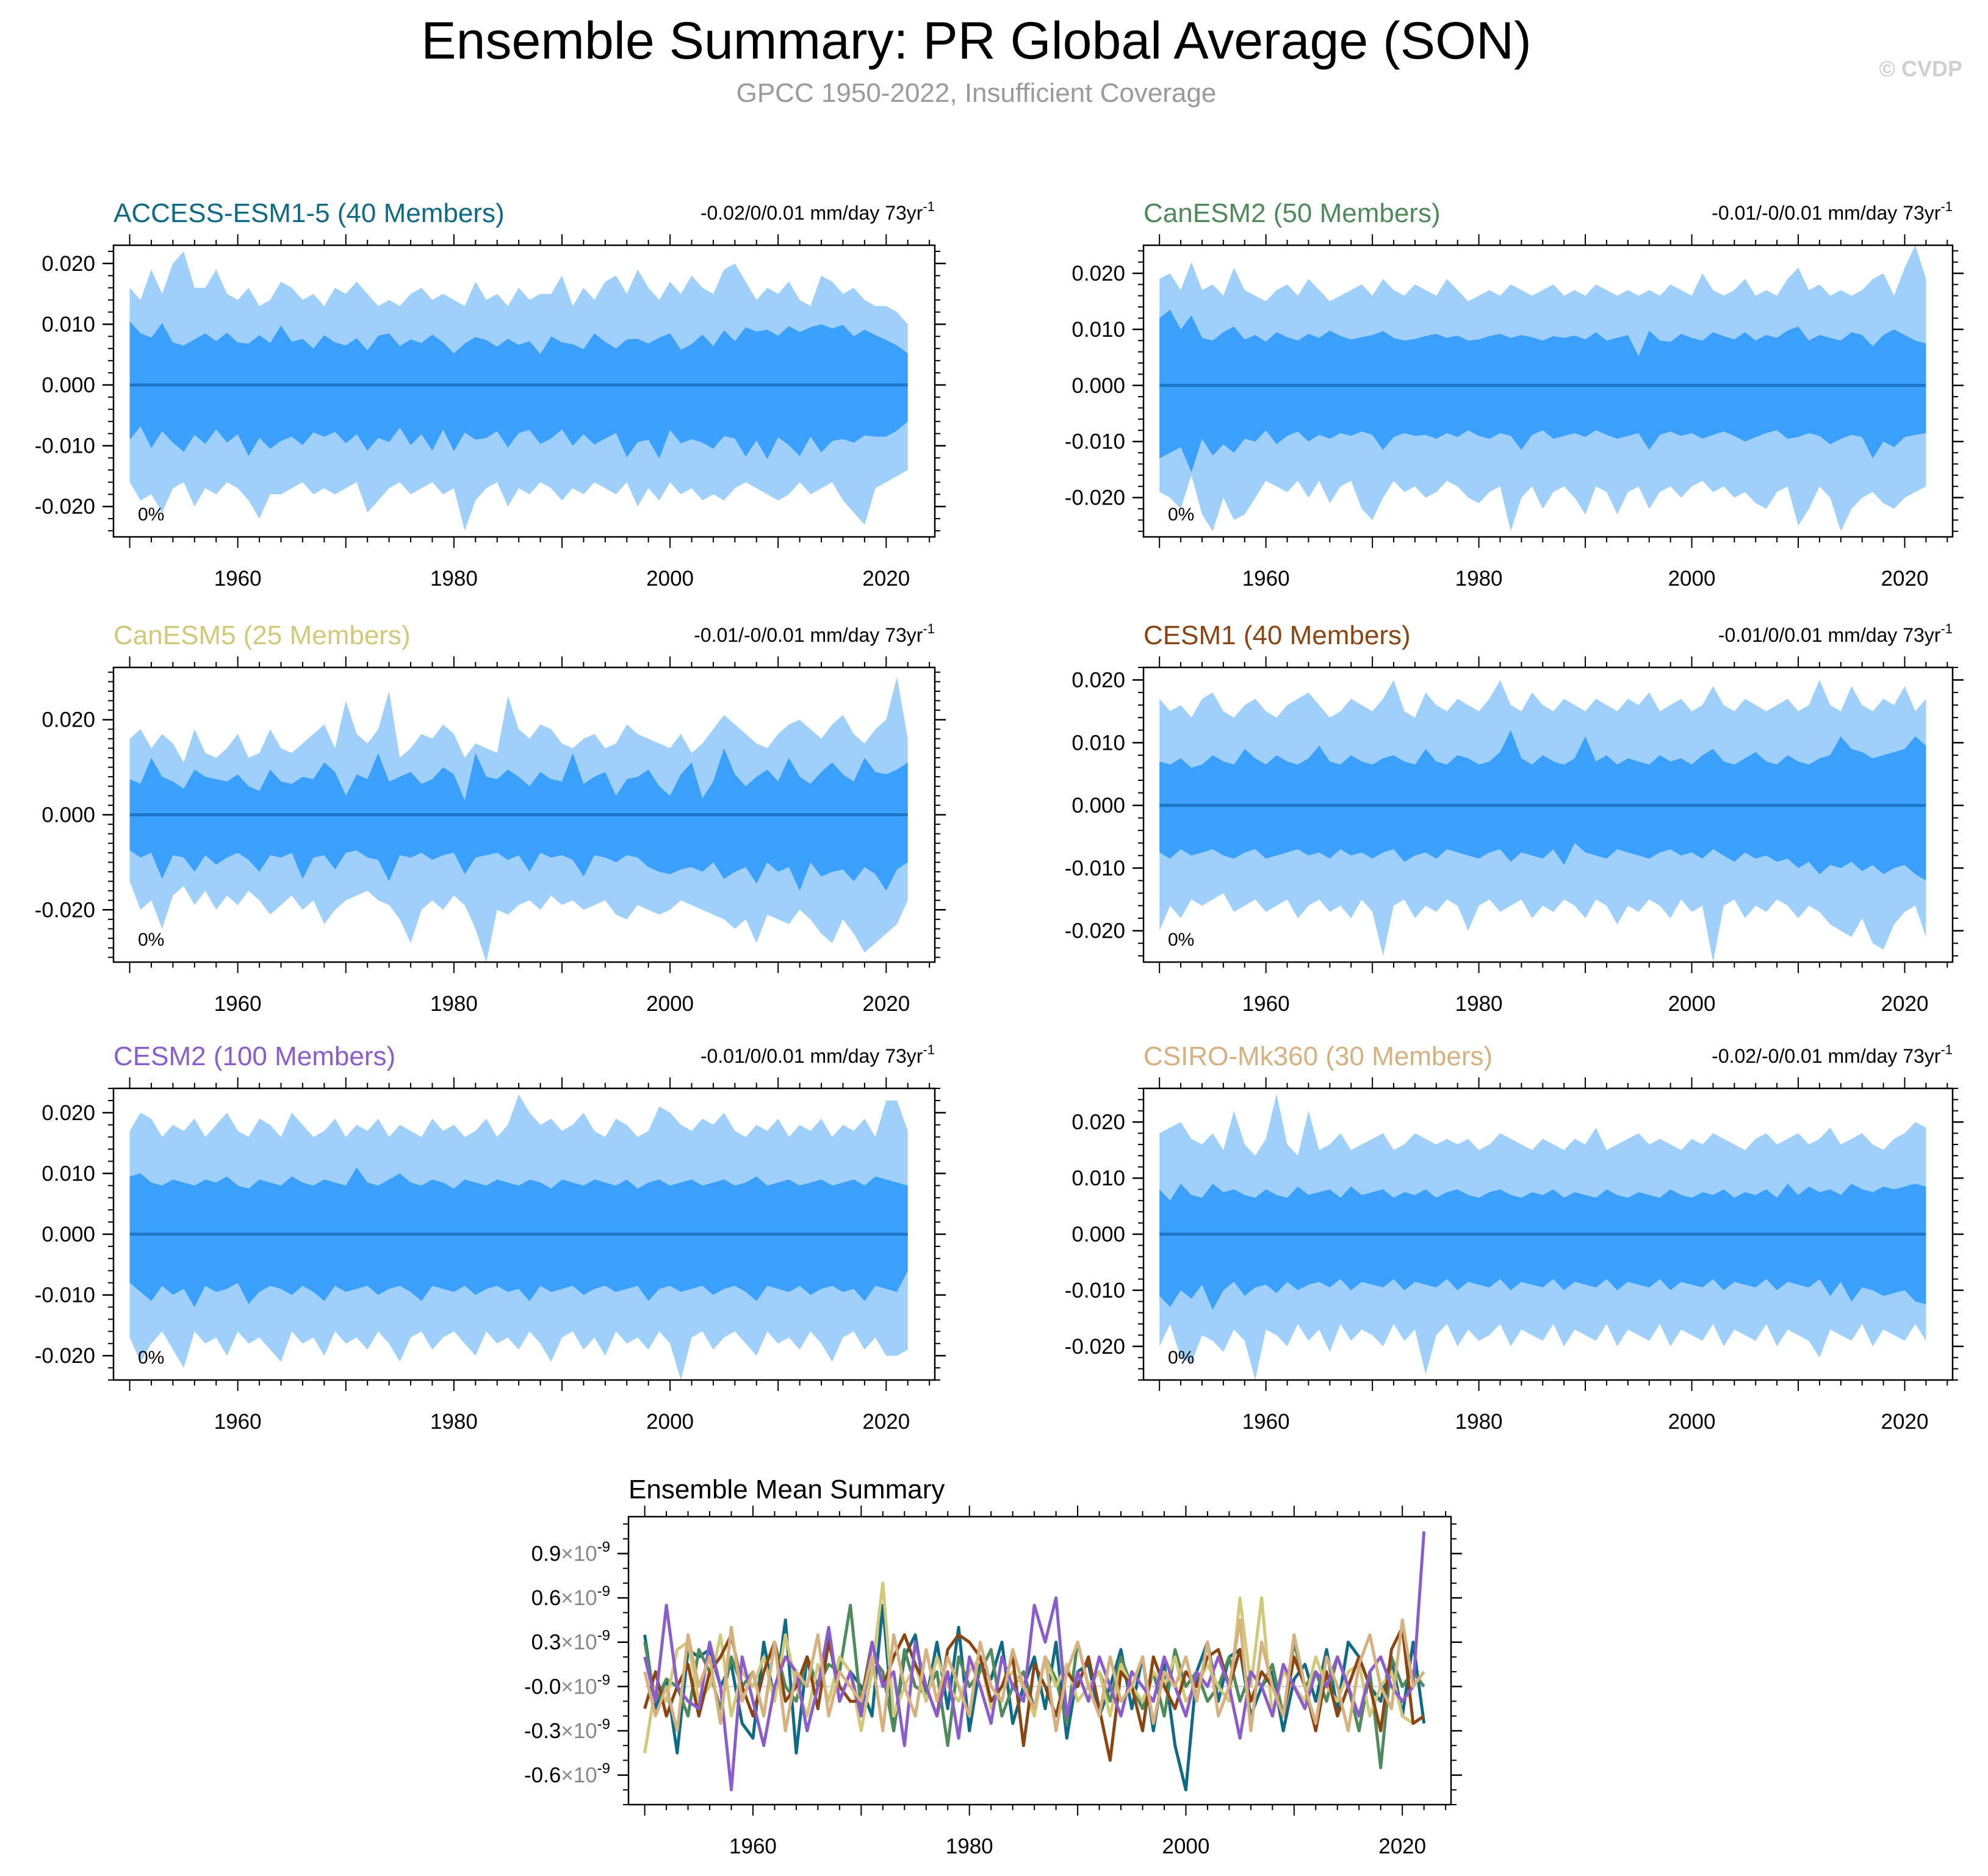 Image resolution: width=1988 pixels, height=1876 pixels. I want to click on trend-label: -0.02/0/0.01 mm/day 73yr-1, so click(817, 211).